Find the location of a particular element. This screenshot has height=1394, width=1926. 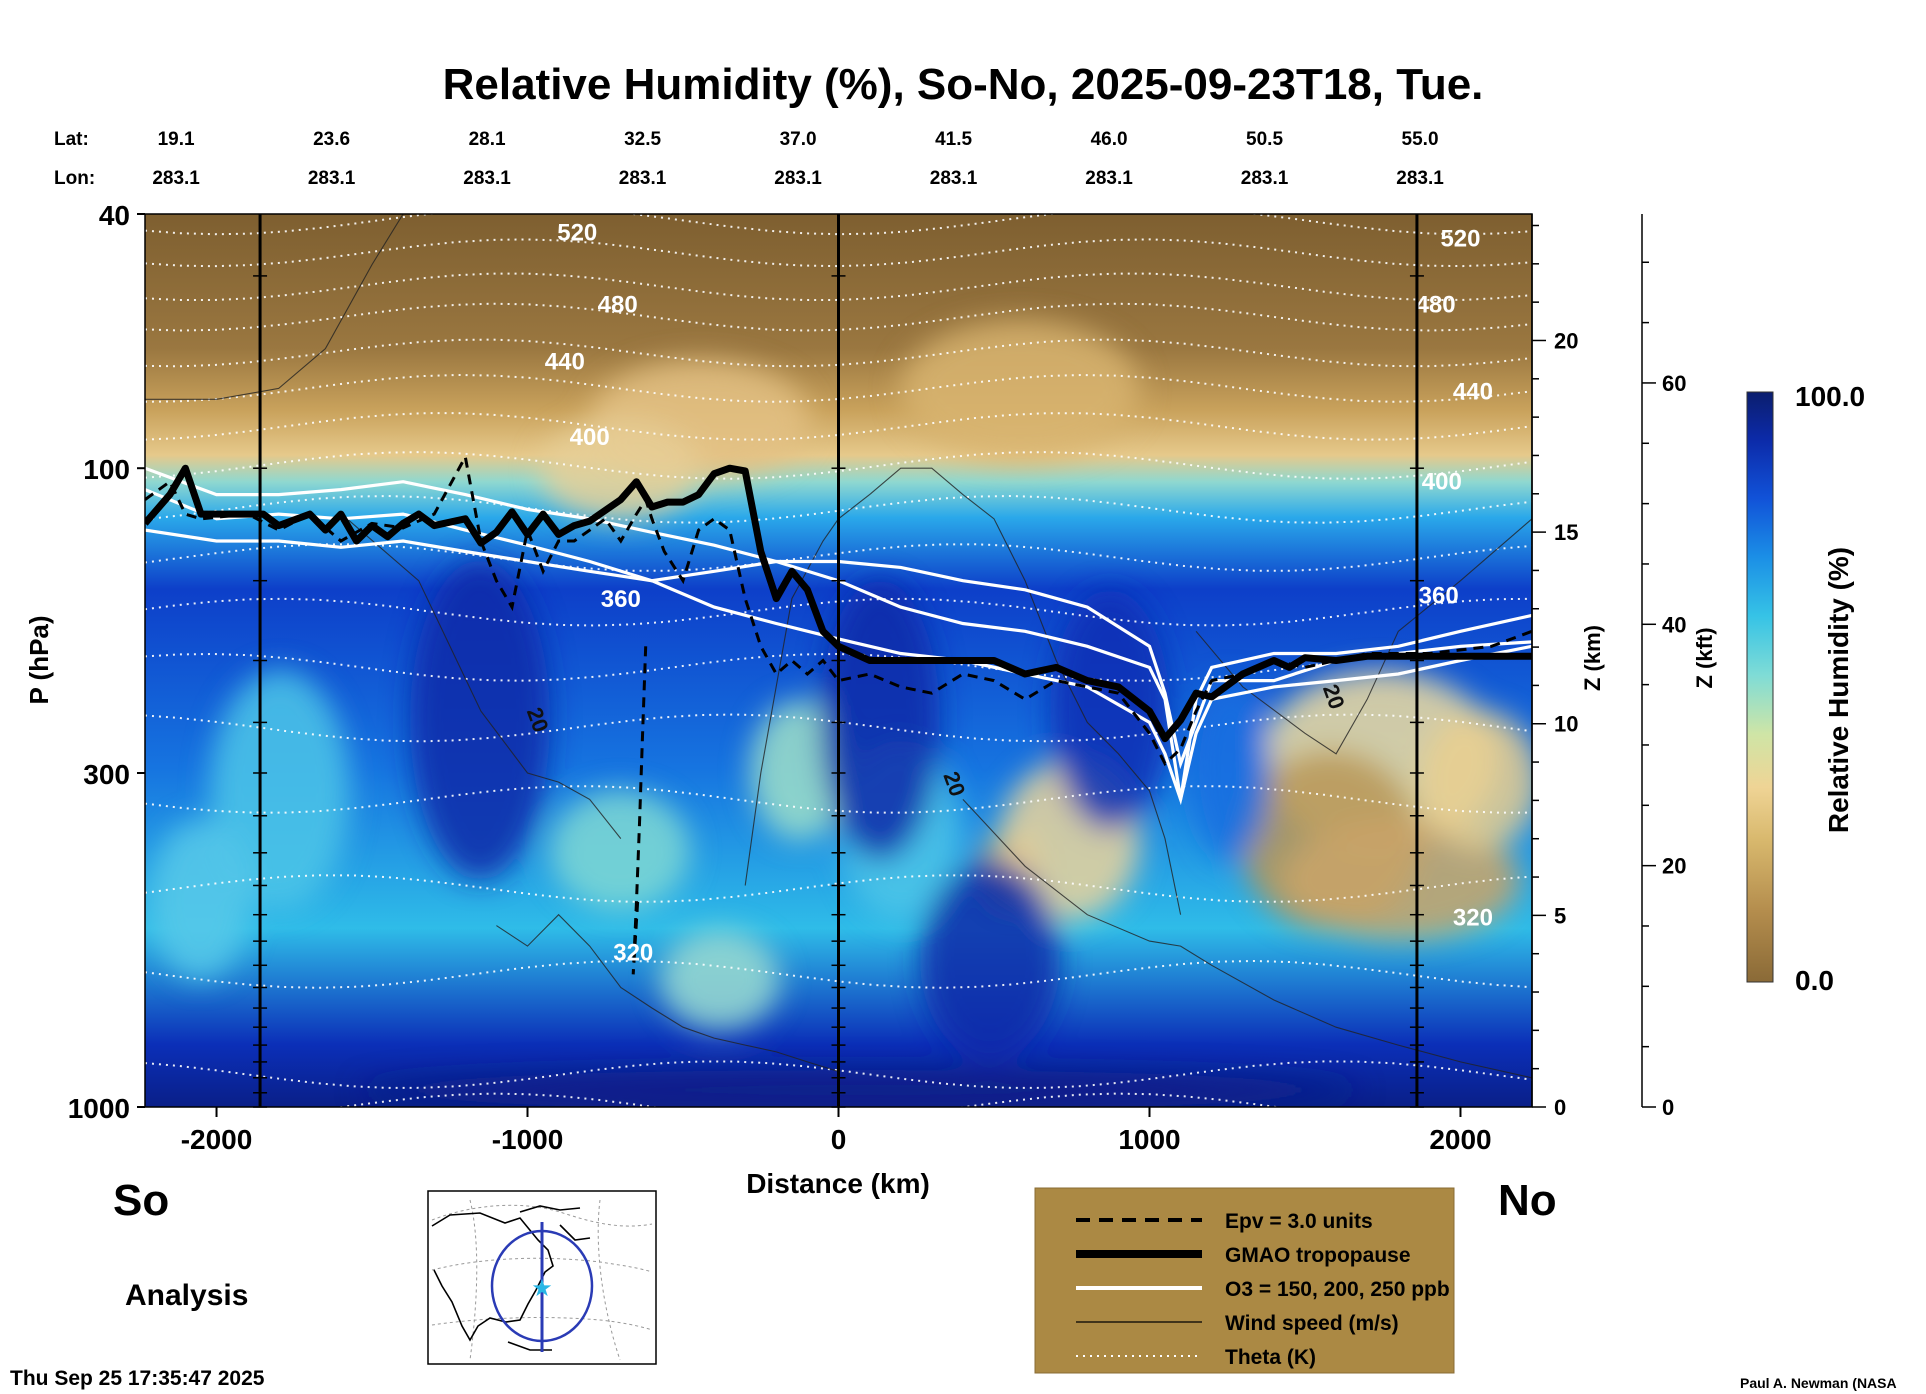

z-km-tick-label: 5 is located at coordinates (1560, 915).